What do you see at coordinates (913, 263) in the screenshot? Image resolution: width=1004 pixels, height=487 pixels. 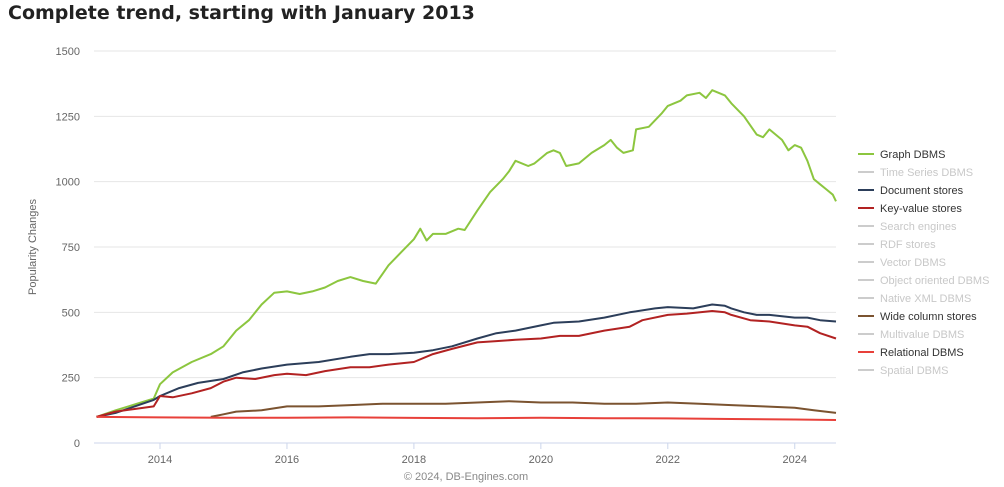 I see `legend-label: Vector DBMS` at bounding box center [913, 263].